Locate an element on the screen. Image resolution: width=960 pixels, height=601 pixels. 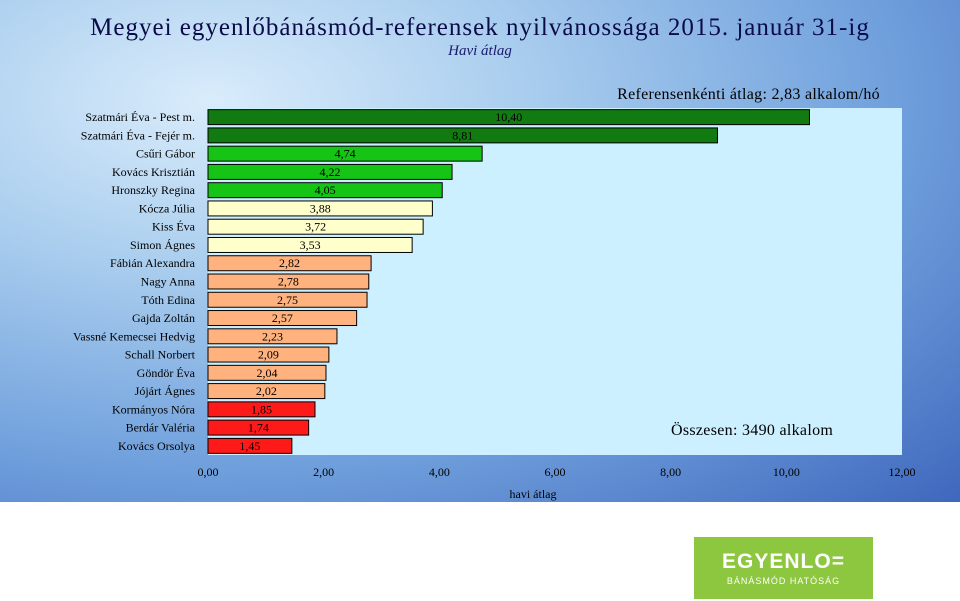
value-label: 2,02 is located at coordinates (266, 391).